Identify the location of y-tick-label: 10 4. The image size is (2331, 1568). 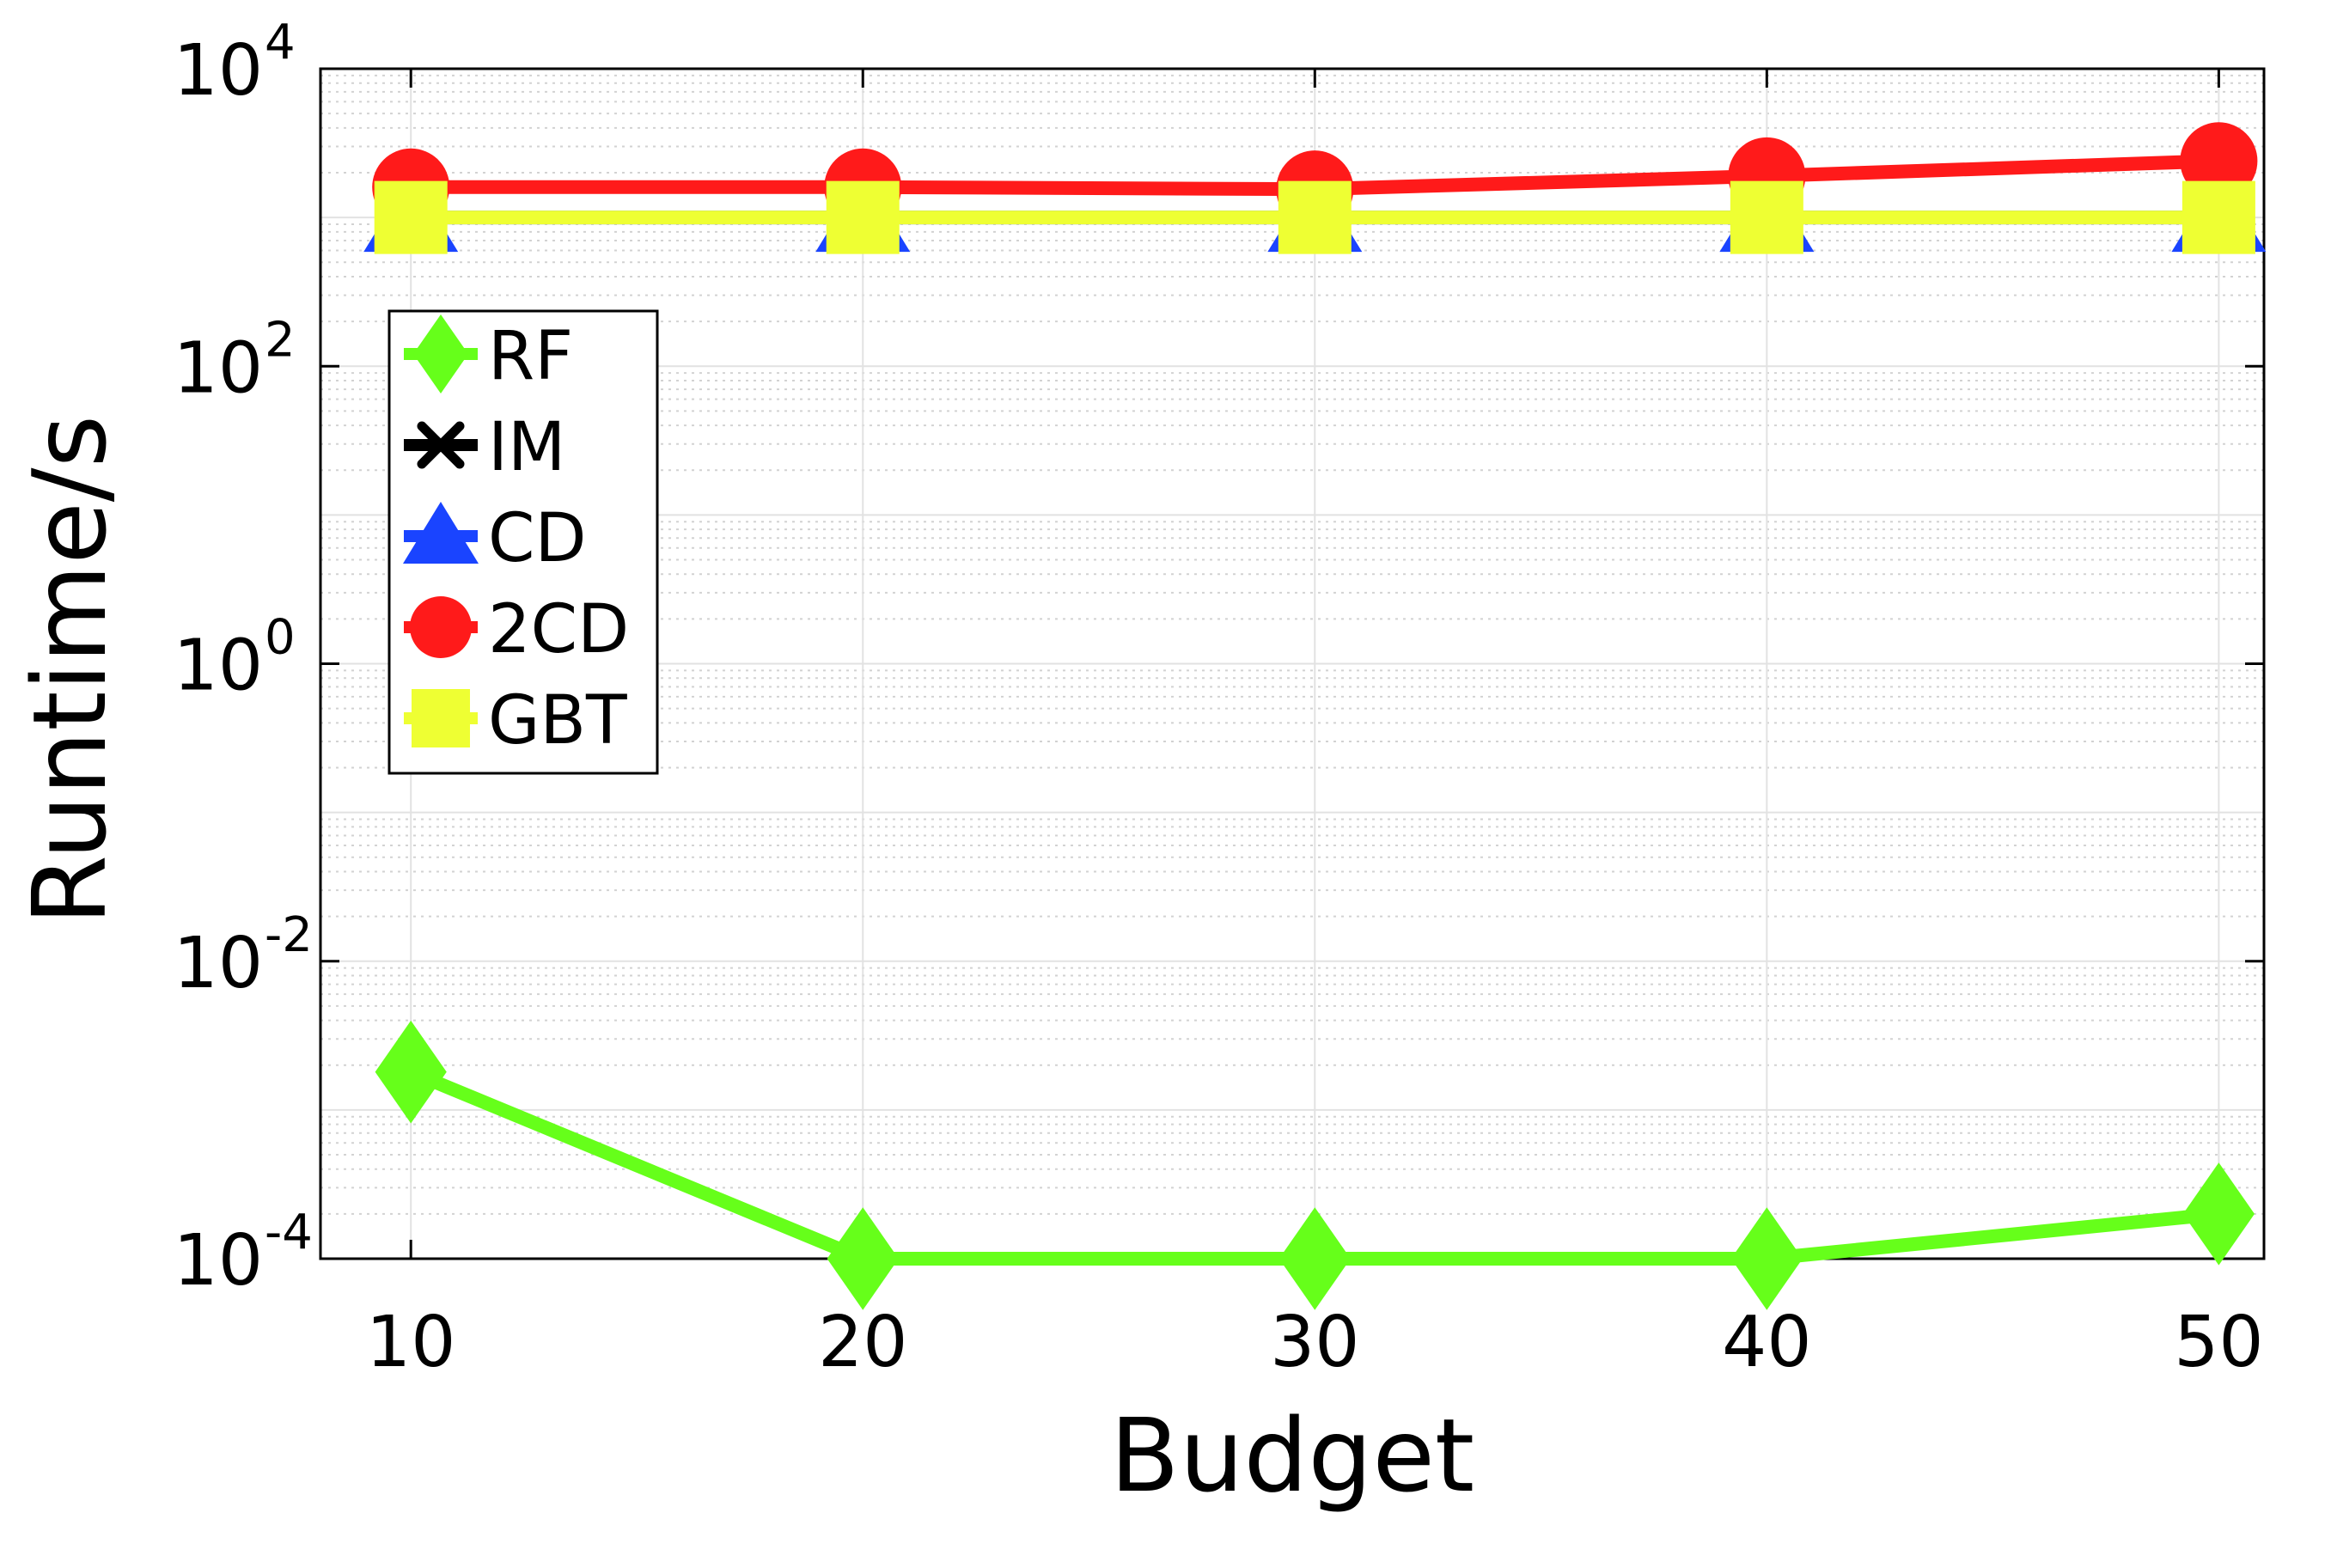
(235, 63).